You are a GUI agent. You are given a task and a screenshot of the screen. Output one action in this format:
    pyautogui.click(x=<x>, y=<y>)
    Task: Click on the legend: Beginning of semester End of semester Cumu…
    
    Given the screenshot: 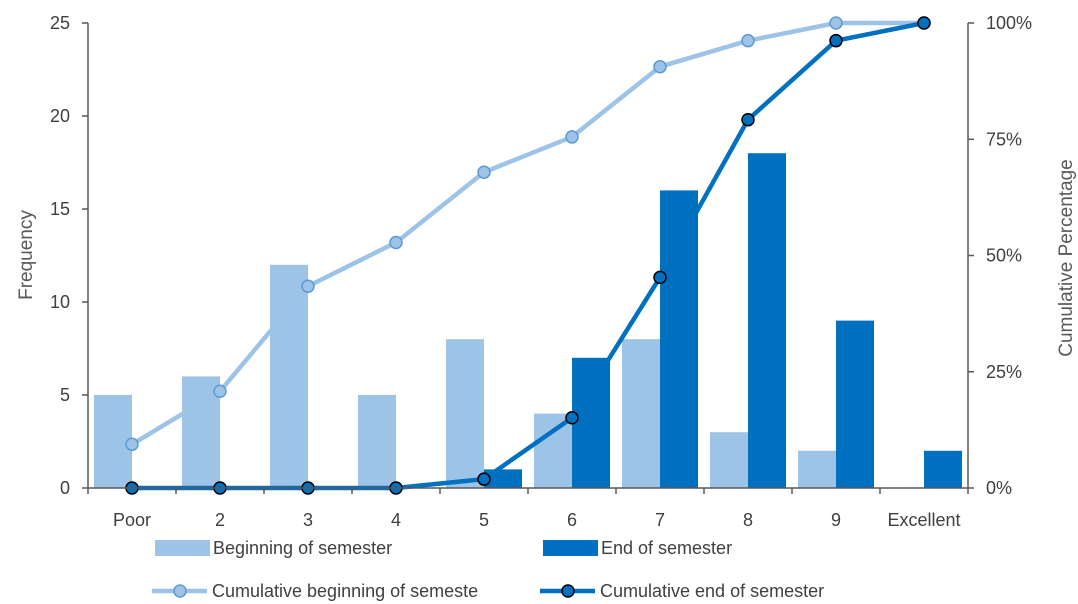 What is the action you would take?
    pyautogui.click(x=488, y=569)
    